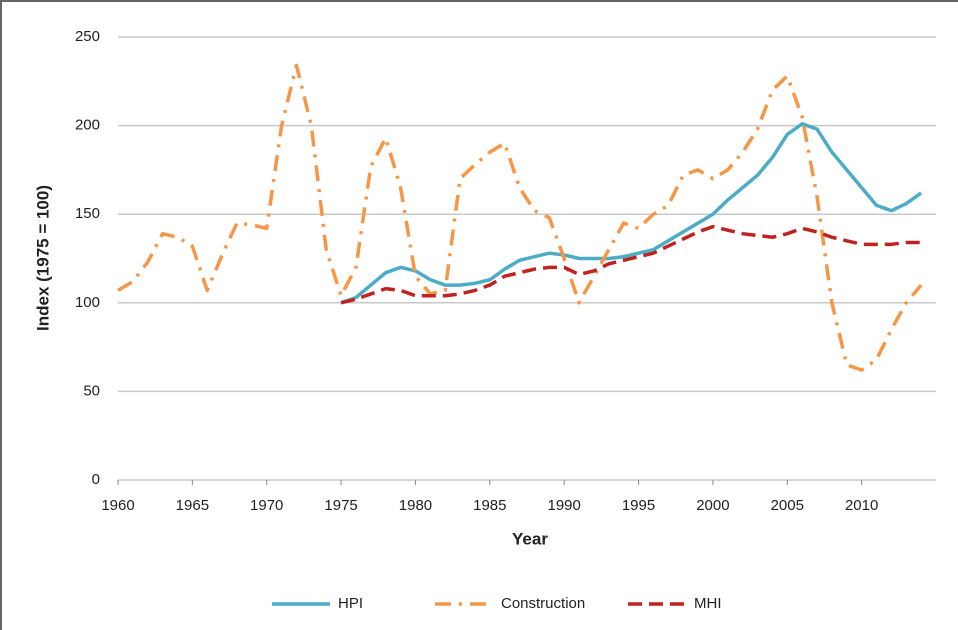  What do you see at coordinates (489, 505) in the screenshot?
I see `x-tick-label: 1985` at bounding box center [489, 505].